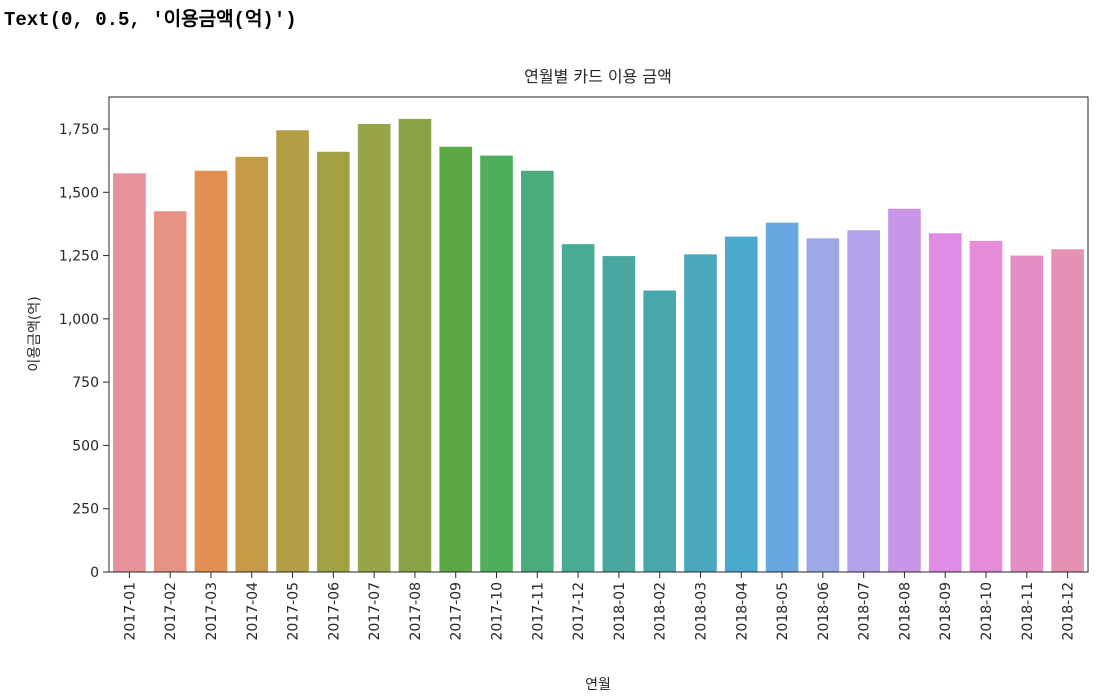 Image resolution: width=1104 pixels, height=696 pixels. I want to click on x-tick-label: 2017-08, so click(416, 611).